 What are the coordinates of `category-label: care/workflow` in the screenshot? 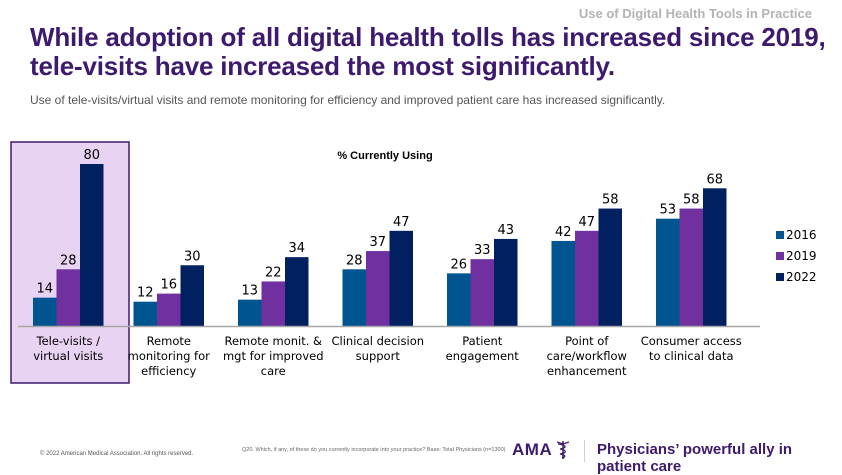 It's located at (587, 356).